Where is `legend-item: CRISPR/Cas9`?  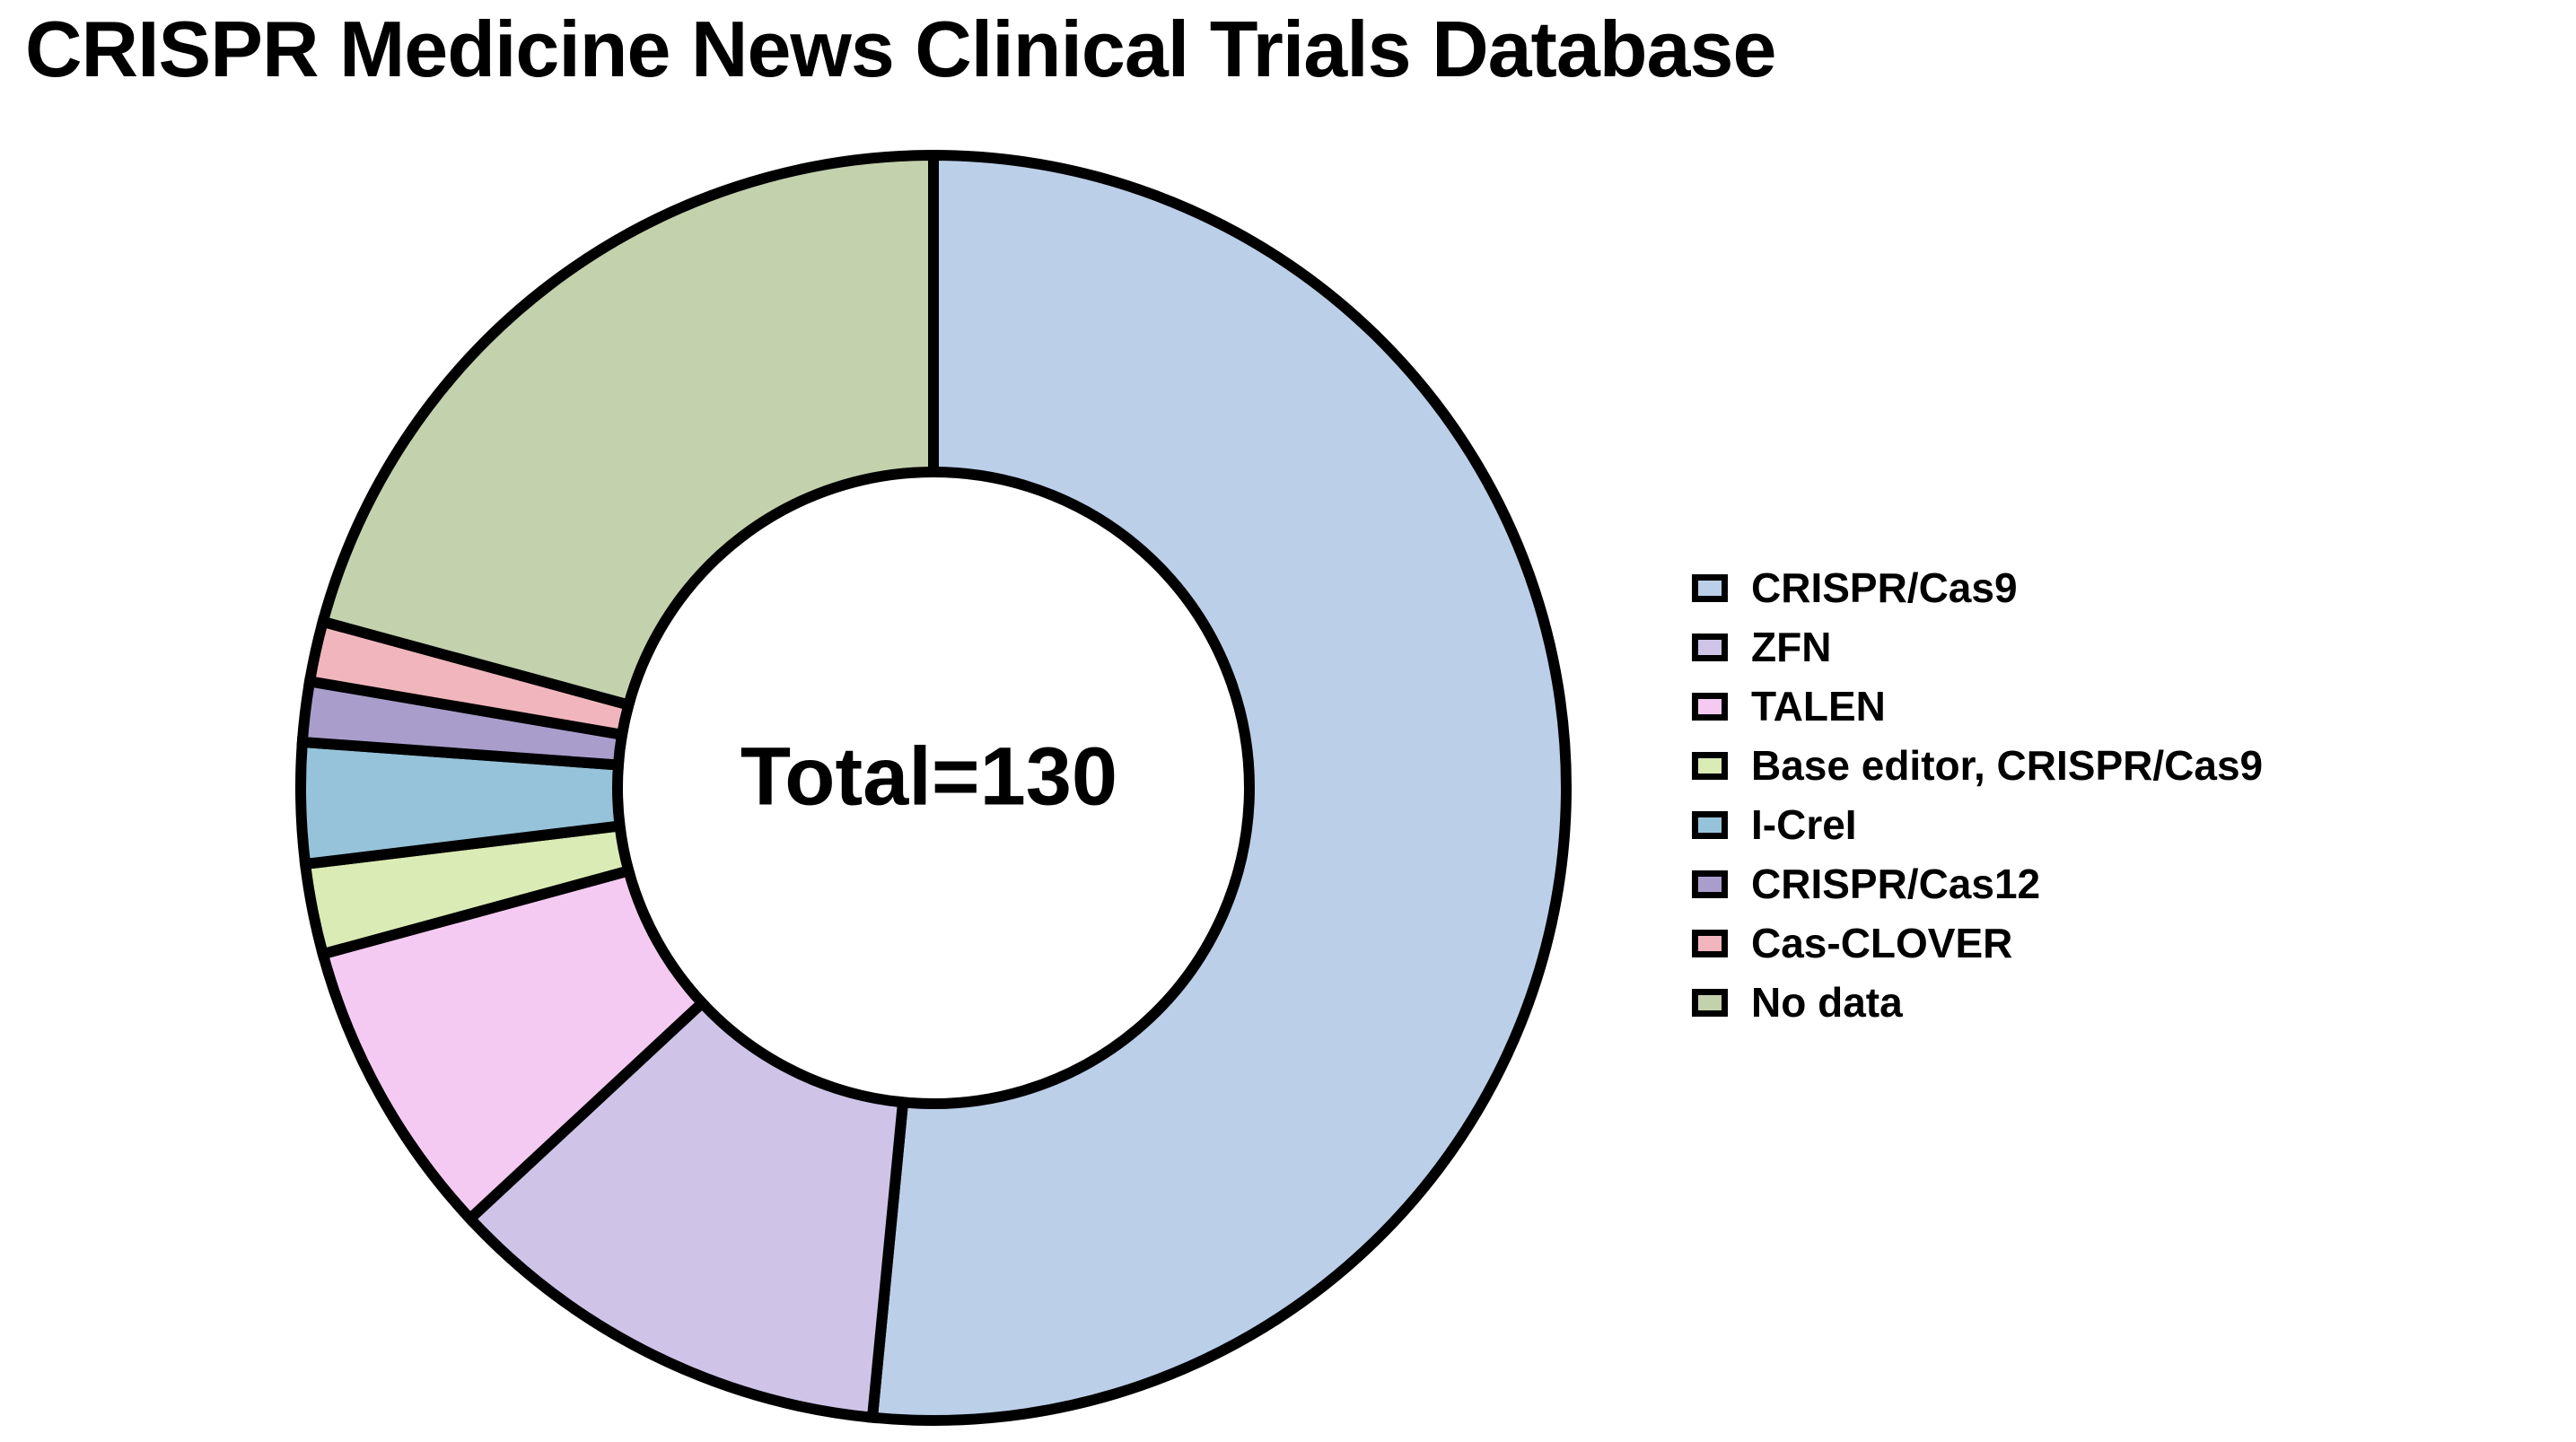 legend-item: CRISPR/Cas9 is located at coordinates (1977, 587).